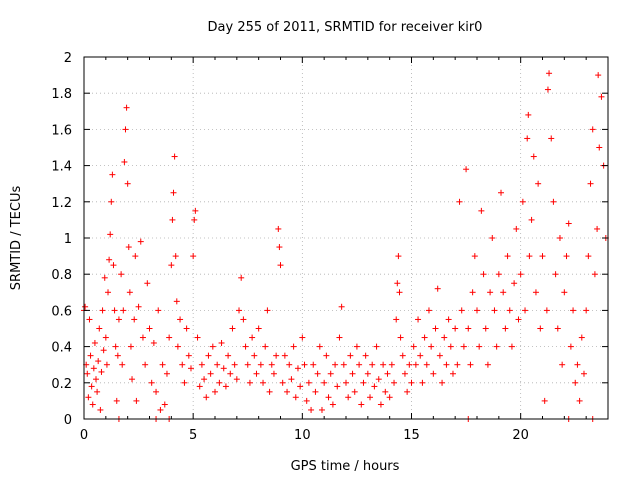  What do you see at coordinates (68, 239) in the screenshot?
I see `y-tick-label: 1` at bounding box center [68, 239].